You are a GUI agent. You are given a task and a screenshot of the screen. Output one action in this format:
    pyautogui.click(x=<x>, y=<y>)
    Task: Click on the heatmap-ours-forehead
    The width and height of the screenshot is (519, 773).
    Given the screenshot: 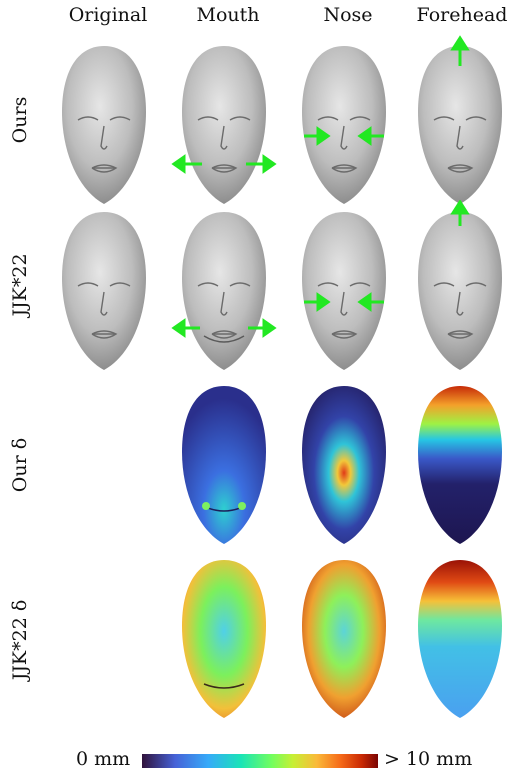 What is the action you would take?
    pyautogui.click(x=459, y=464)
    